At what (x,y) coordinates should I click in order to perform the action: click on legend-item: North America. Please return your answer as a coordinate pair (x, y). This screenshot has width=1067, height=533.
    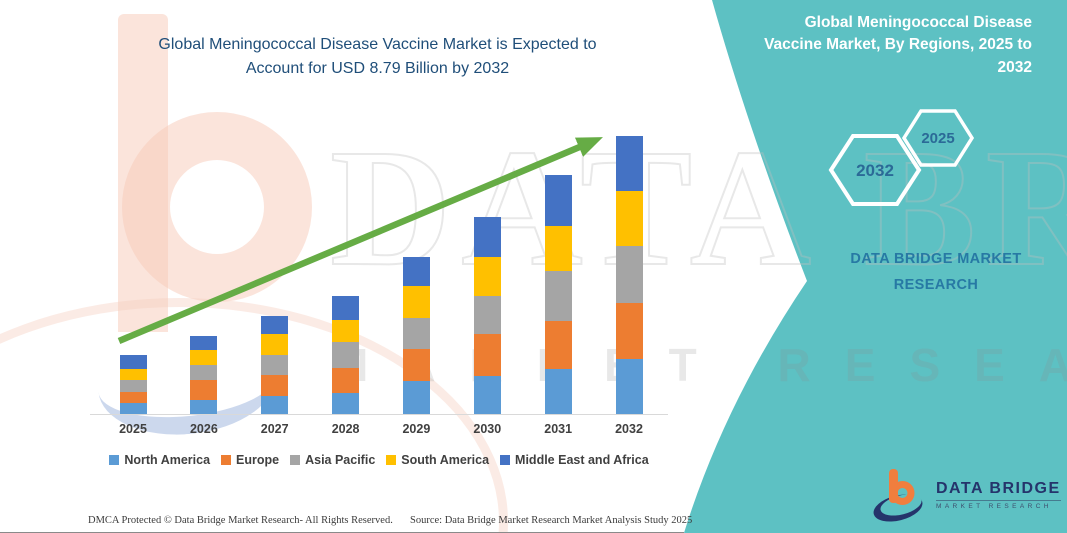
    Looking at the image, I should click on (159, 460).